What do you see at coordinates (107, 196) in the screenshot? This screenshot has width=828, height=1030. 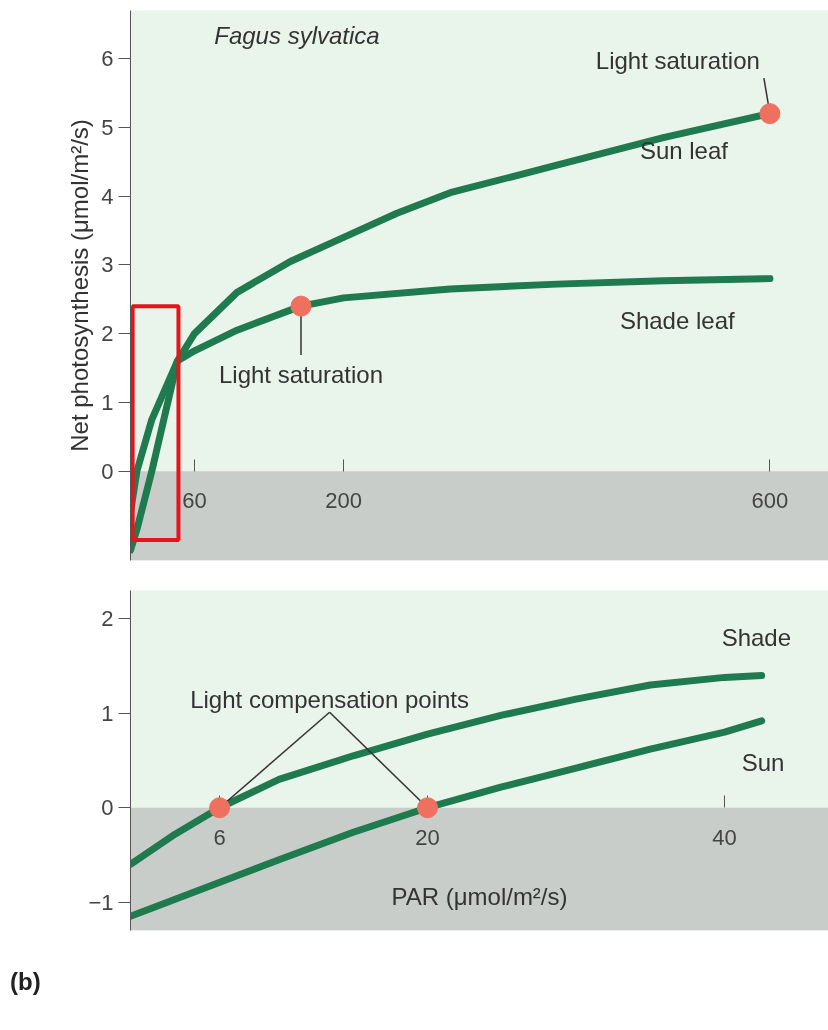 I see `y-tick-label: 4` at bounding box center [107, 196].